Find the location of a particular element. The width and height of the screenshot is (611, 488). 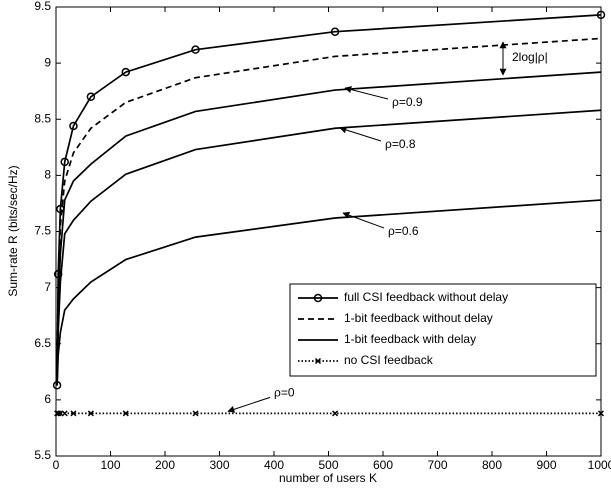

curve-label: ρ=0.8 is located at coordinates (400, 144).